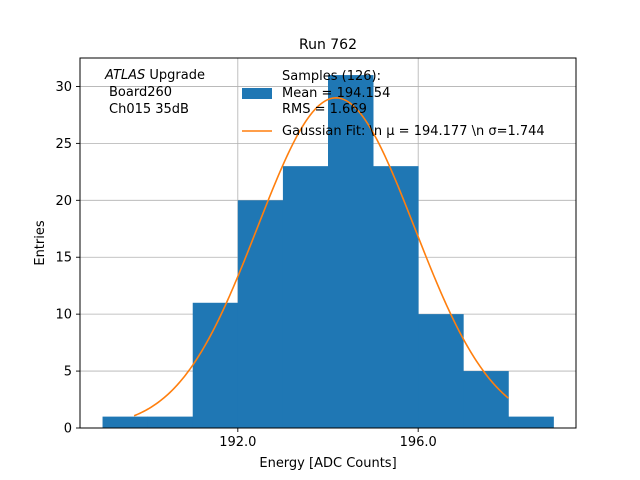 The width and height of the screenshot is (640, 480). What do you see at coordinates (257, 93) in the screenshot?
I see `legend-swatch-samples` at bounding box center [257, 93].